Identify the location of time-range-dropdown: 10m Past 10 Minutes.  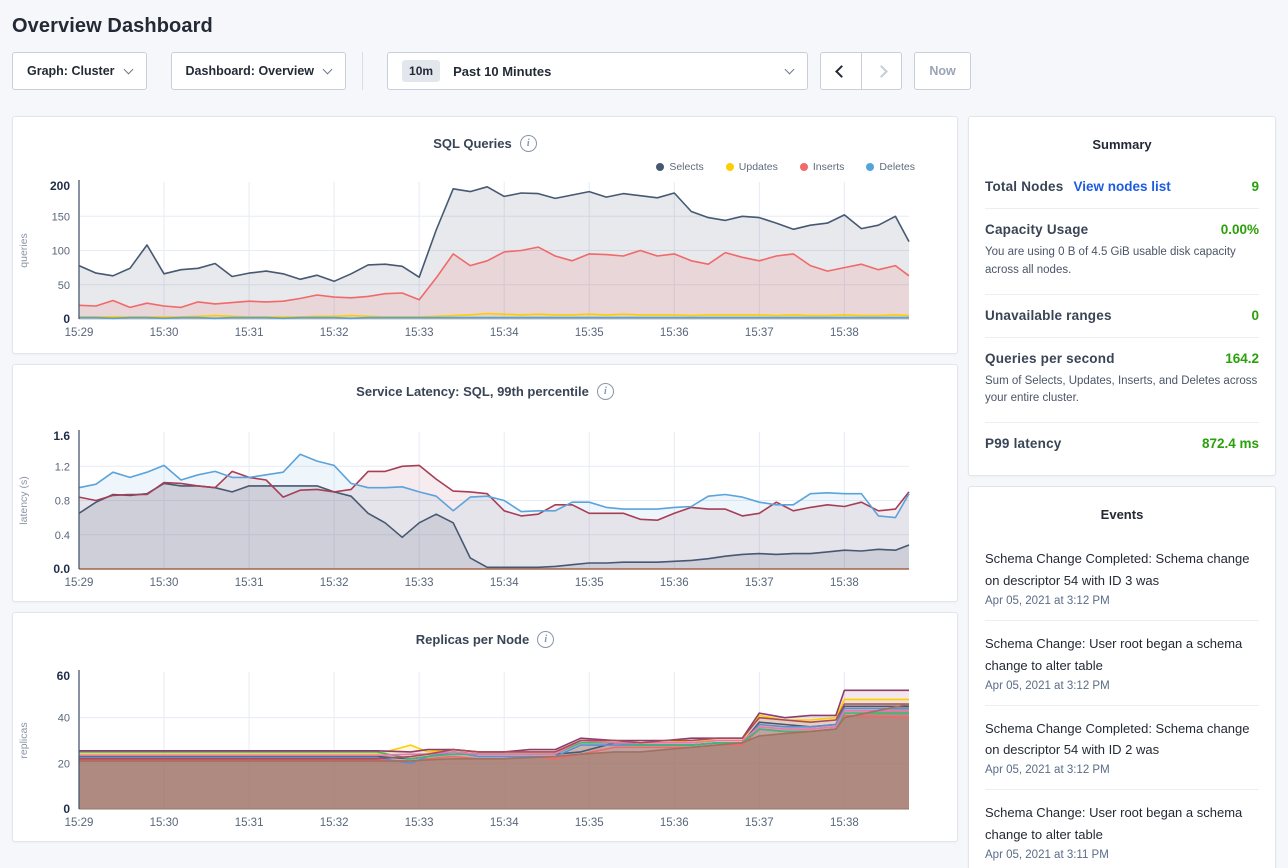
(598, 71).